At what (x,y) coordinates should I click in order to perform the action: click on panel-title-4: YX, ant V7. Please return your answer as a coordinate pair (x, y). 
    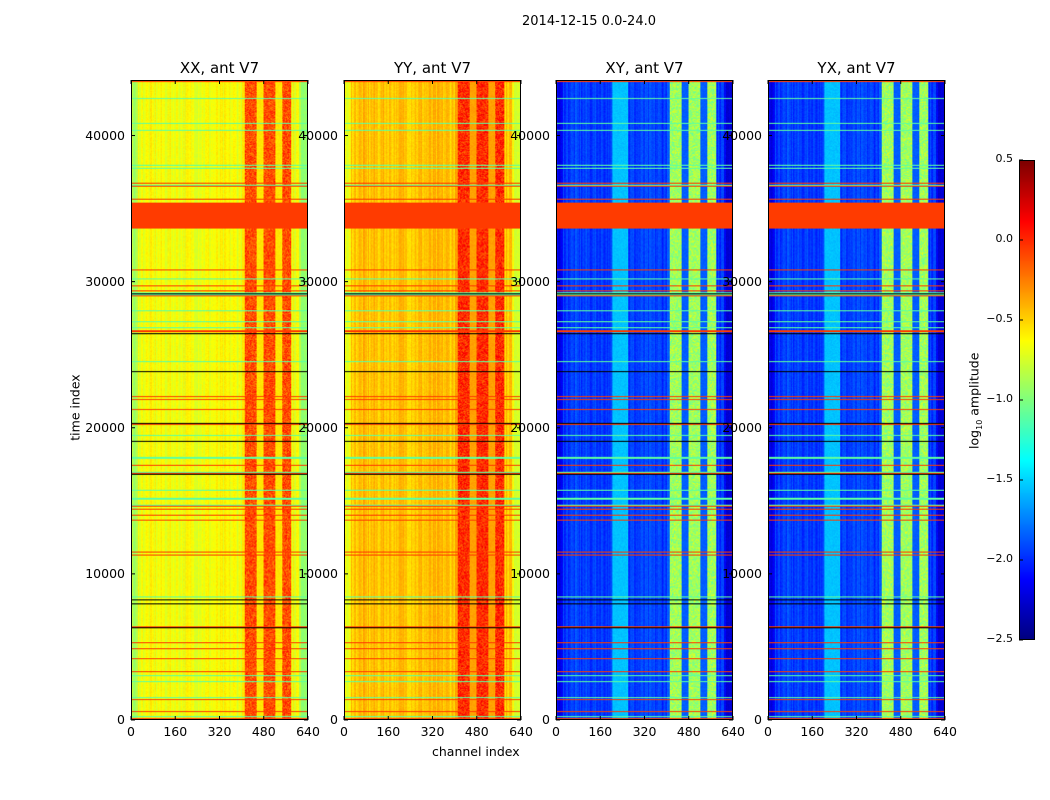
    Looking at the image, I should click on (856, 68).